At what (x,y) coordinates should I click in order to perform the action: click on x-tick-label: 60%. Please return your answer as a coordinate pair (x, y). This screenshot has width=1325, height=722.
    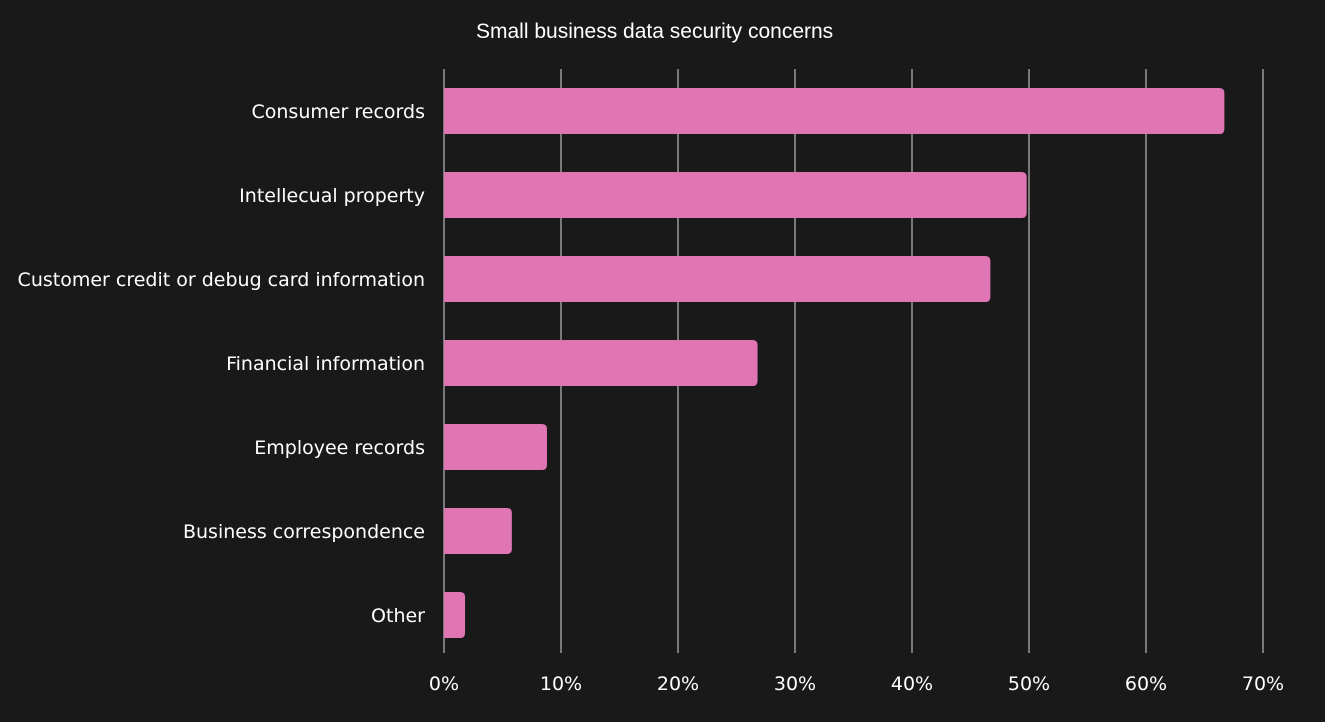
    Looking at the image, I should click on (1146, 684).